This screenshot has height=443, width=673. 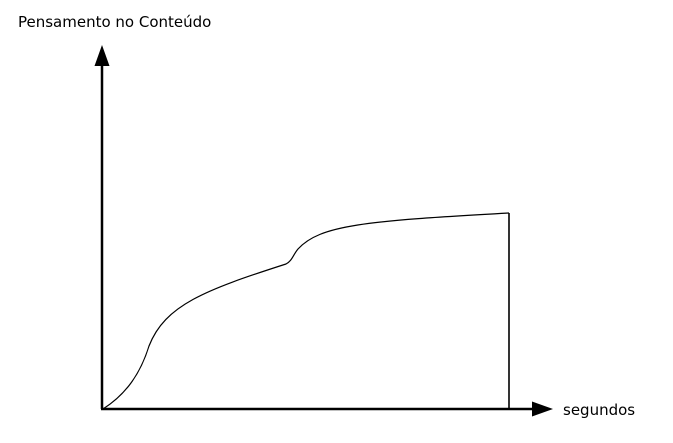 I want to click on y-axis-arrow-icon, so click(x=102, y=55).